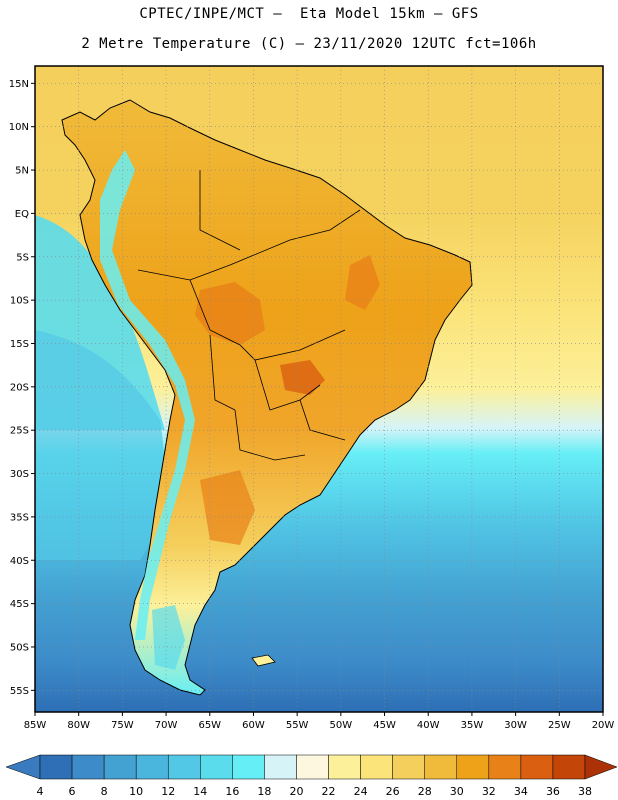 The height and width of the screenshot is (800, 618). What do you see at coordinates (302, 377) in the screenshot?
I see `hot-region-center` at bounding box center [302, 377].